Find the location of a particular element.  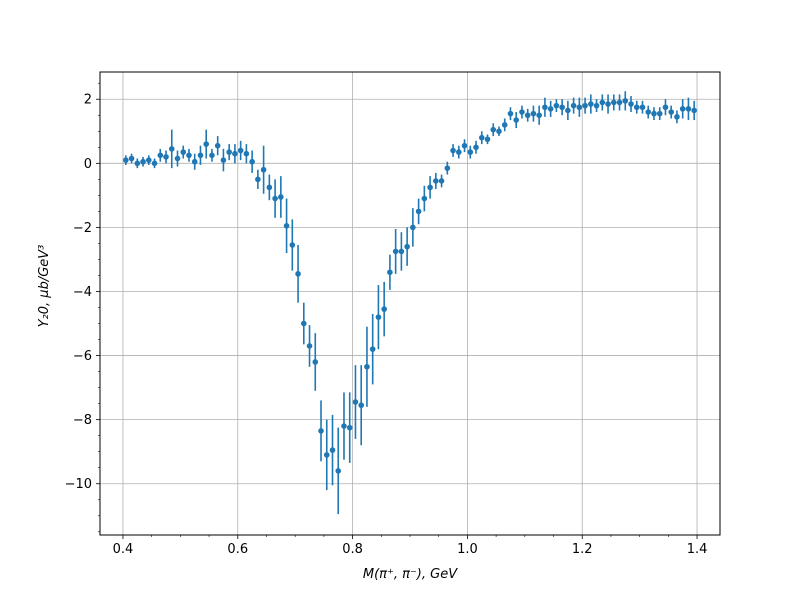

x-axis-label: M(π⁺, π⁻), GeV is located at coordinates (410, 574).